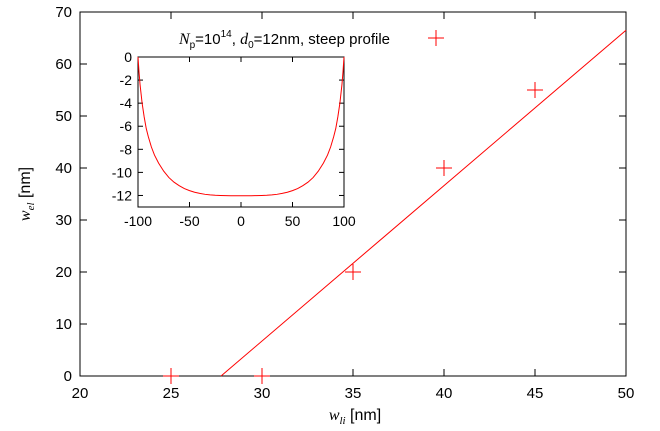 Image resolution: width=660 pixels, height=431 pixels. Describe the element at coordinates (626, 393) in the screenshot. I see `x-tick-label: 50` at that location.